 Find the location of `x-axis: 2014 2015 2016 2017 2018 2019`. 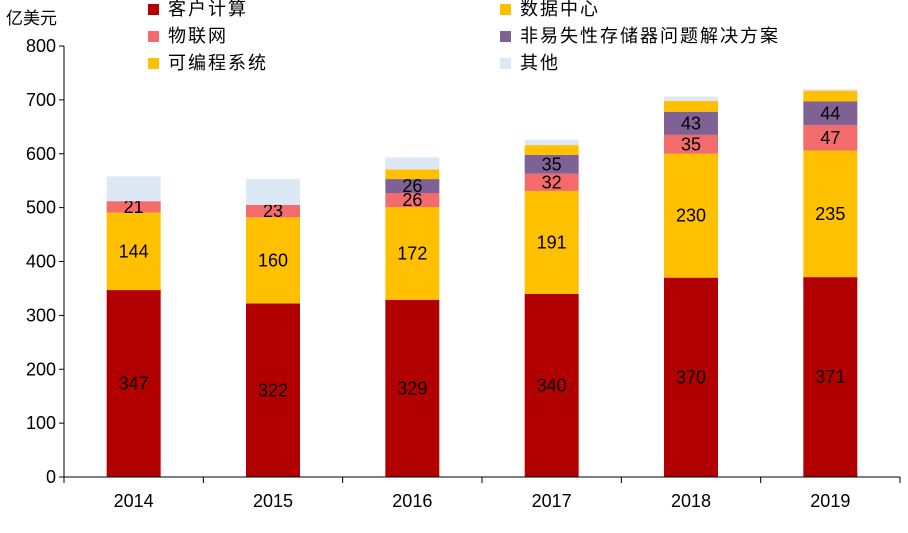

x-axis: 2014 2015 2016 2017 2018 2019 is located at coordinates (482, 493).